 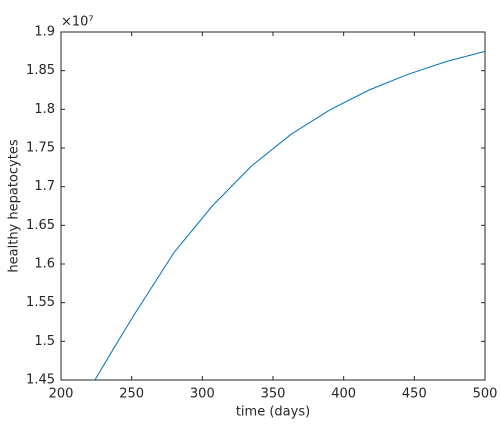 I want to click on y-tick-label: 1.85, so click(x=40, y=70).